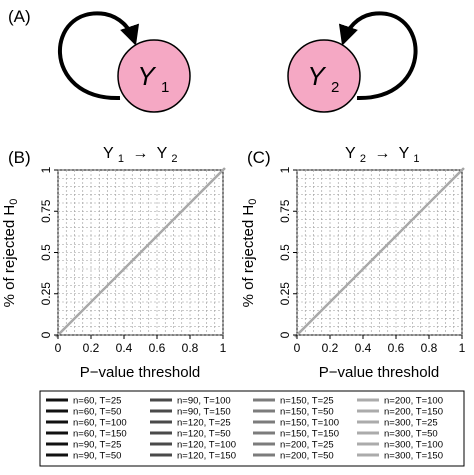 The width and height of the screenshot is (474, 475). I want to click on grid-c, so click(379, 252).